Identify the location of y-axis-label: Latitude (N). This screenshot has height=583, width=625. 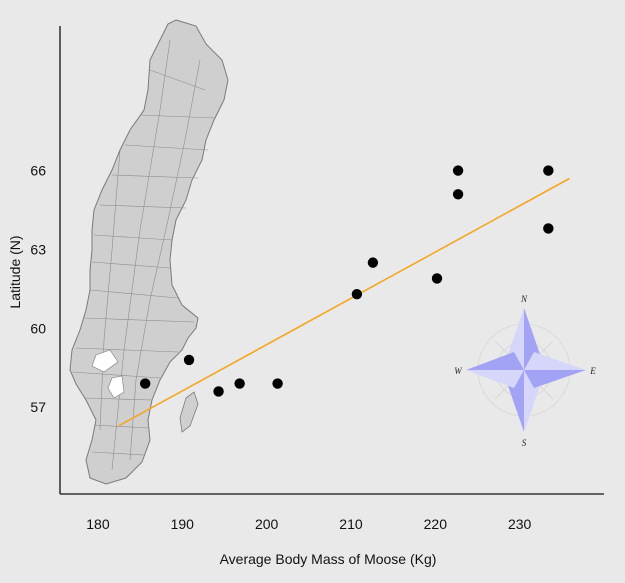
(15, 271).